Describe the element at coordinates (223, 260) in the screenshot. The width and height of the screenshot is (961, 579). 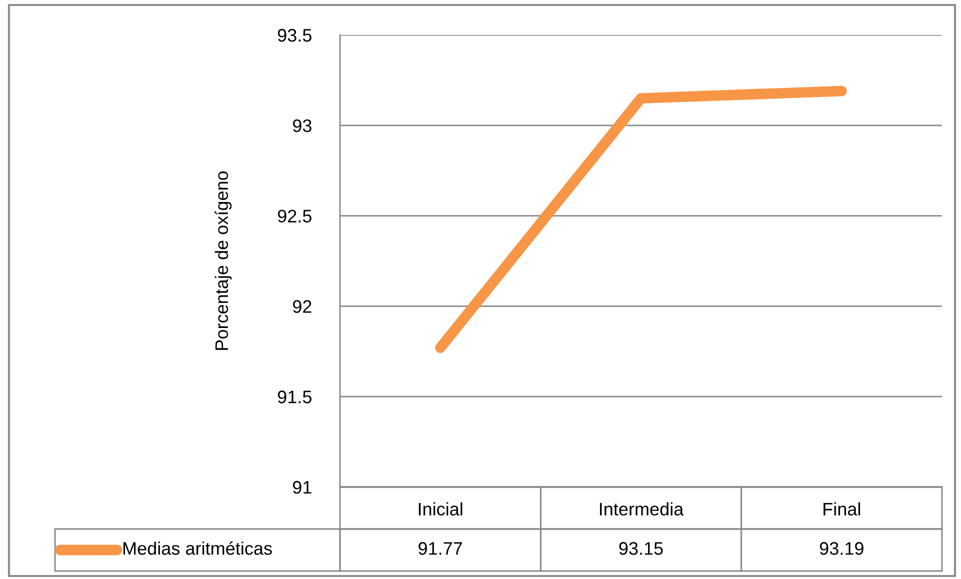
I see `y-axis-title: Porcentaje de oxígeno` at that location.